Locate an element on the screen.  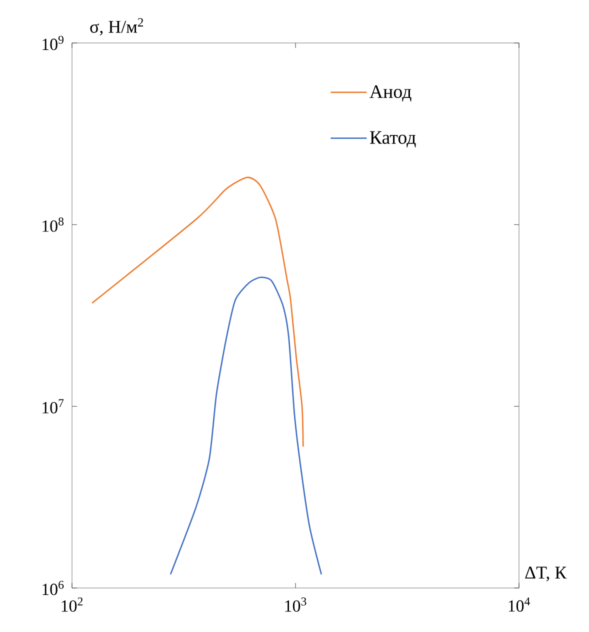
x-tick-label: 10$^{4}$ is located at coordinates (519, 604).